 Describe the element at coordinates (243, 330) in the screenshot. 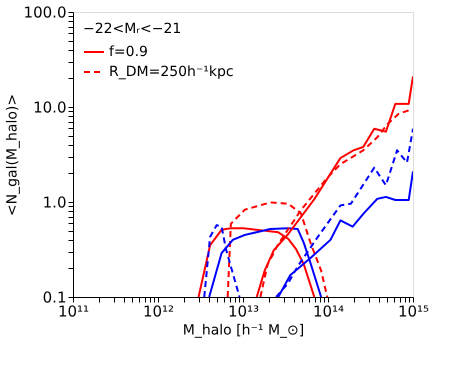

I see `x-axis-title: M_halo [h⁻¹ M_⊙]` at that location.